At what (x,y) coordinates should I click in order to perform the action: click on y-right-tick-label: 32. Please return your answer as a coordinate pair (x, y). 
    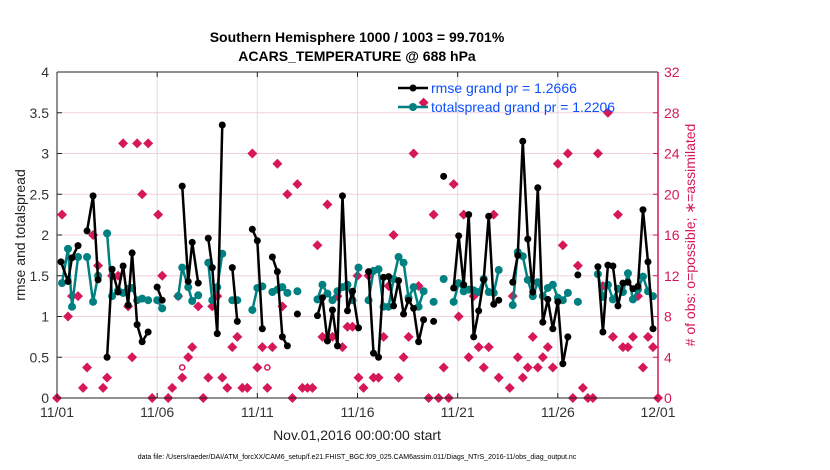
    Looking at the image, I should click on (672, 72).